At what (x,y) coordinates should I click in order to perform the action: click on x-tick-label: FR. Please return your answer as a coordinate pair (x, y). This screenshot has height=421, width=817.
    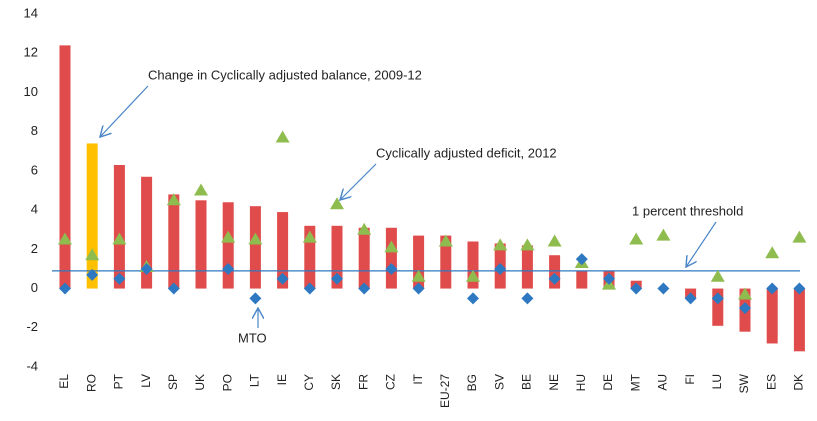
    Looking at the image, I should click on (363, 382).